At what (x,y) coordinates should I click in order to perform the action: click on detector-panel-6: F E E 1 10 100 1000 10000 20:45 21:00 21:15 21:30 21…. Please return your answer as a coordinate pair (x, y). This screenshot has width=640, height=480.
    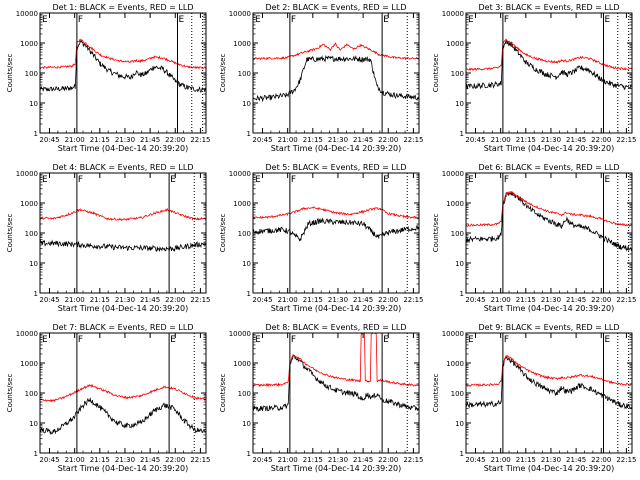
    Looking at the image, I should click on (534, 238).